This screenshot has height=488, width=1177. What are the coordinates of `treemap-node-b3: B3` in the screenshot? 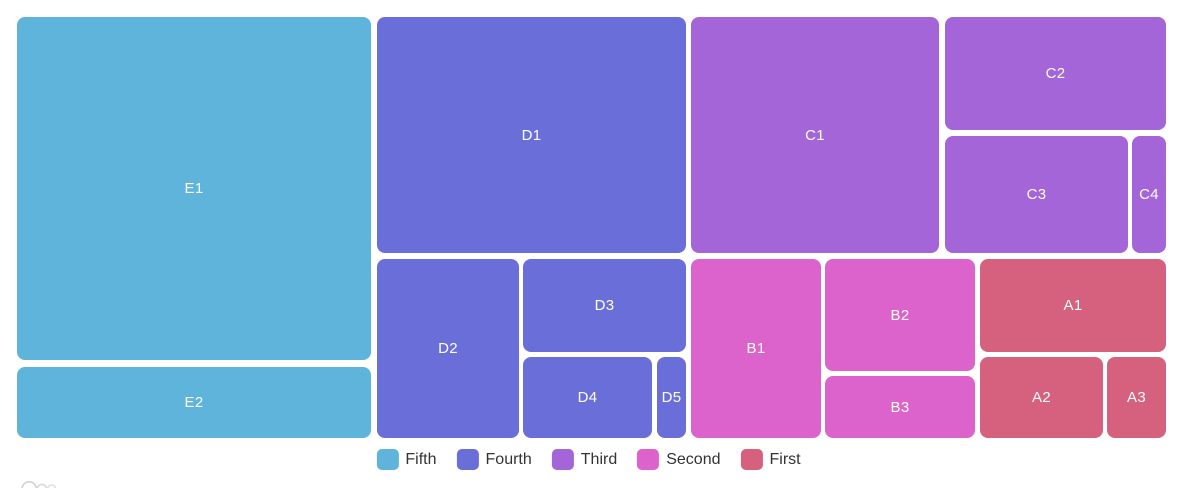 It's located at (900, 407).